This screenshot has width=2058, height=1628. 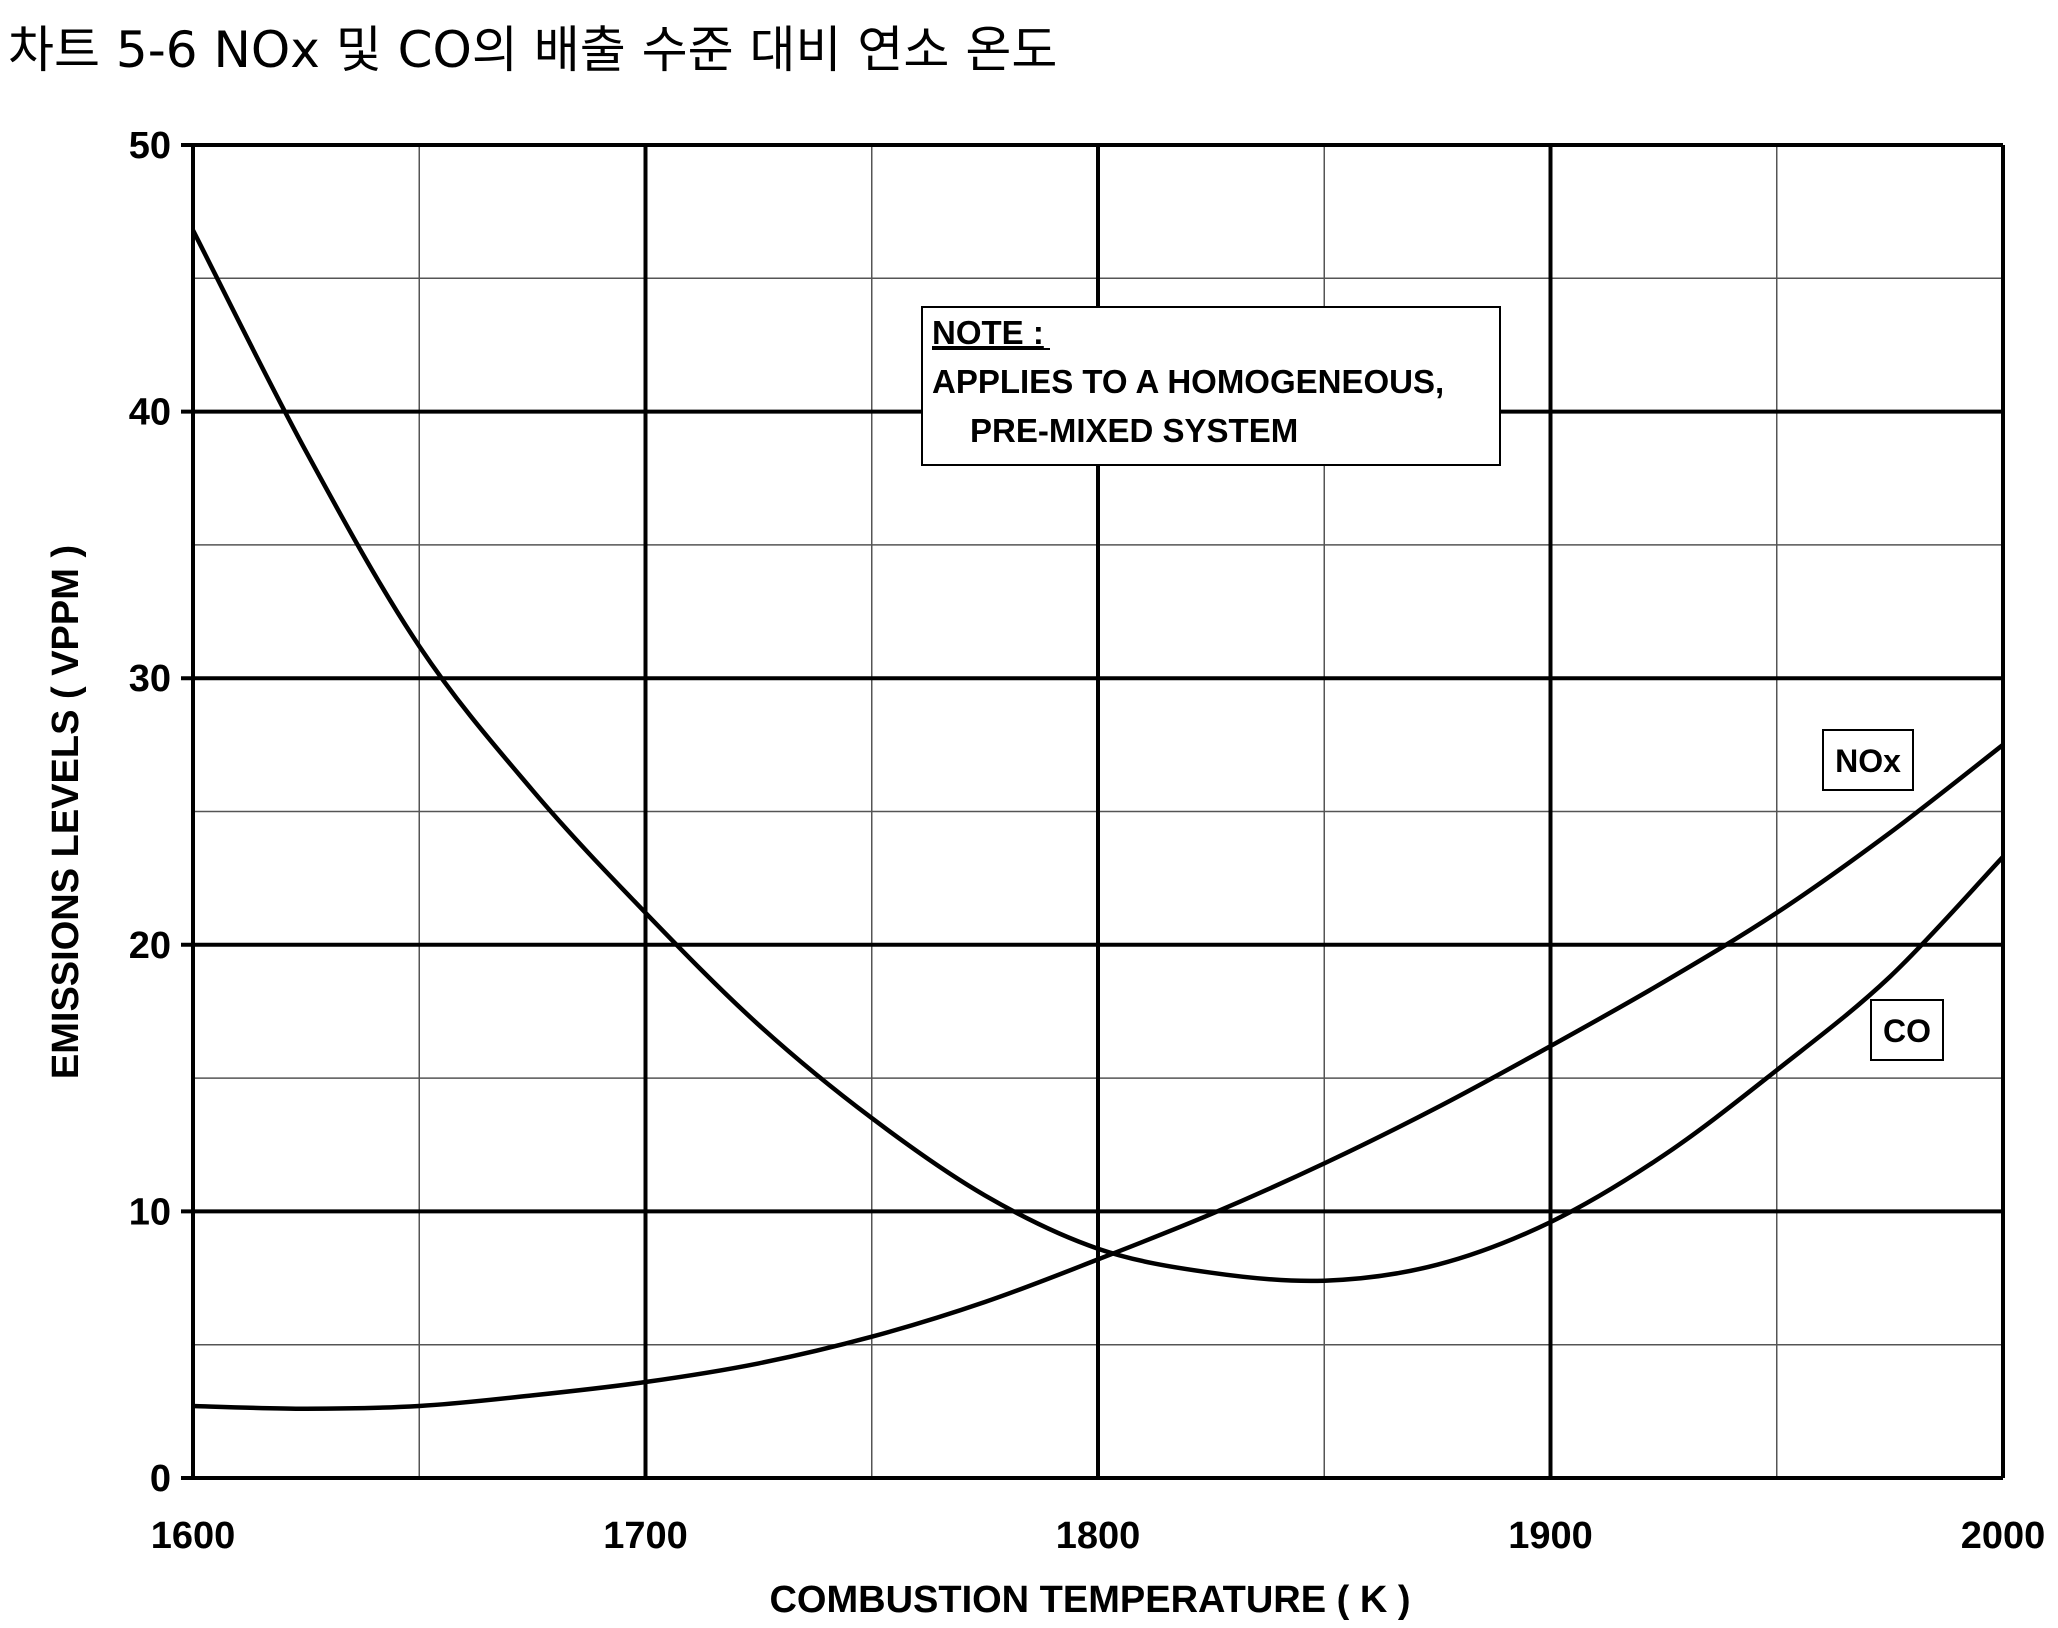 What do you see at coordinates (1188, 381) in the screenshot?
I see `note-line-1: APPLIES TO A HOMOGENEOUS,` at bounding box center [1188, 381].